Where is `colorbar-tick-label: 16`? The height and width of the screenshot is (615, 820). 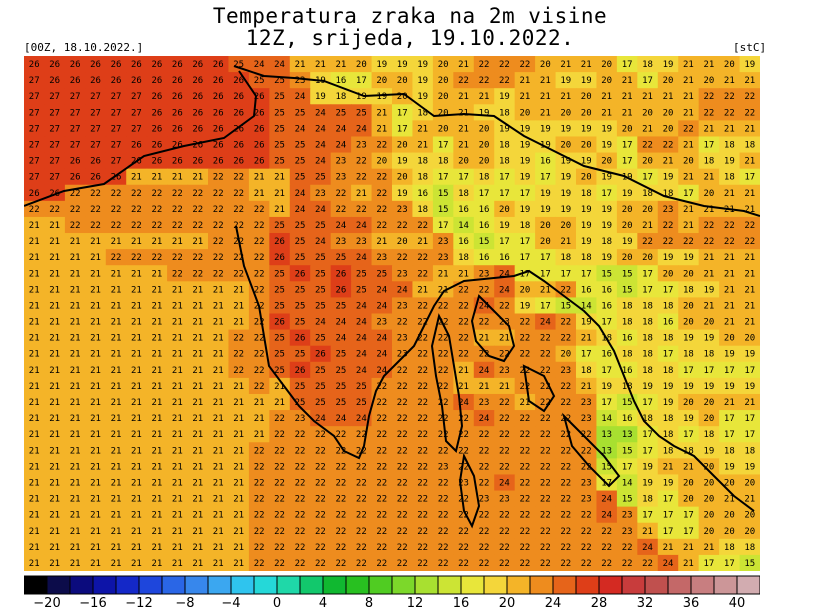
colorbar-tick-label: 16 is located at coordinates (461, 603).